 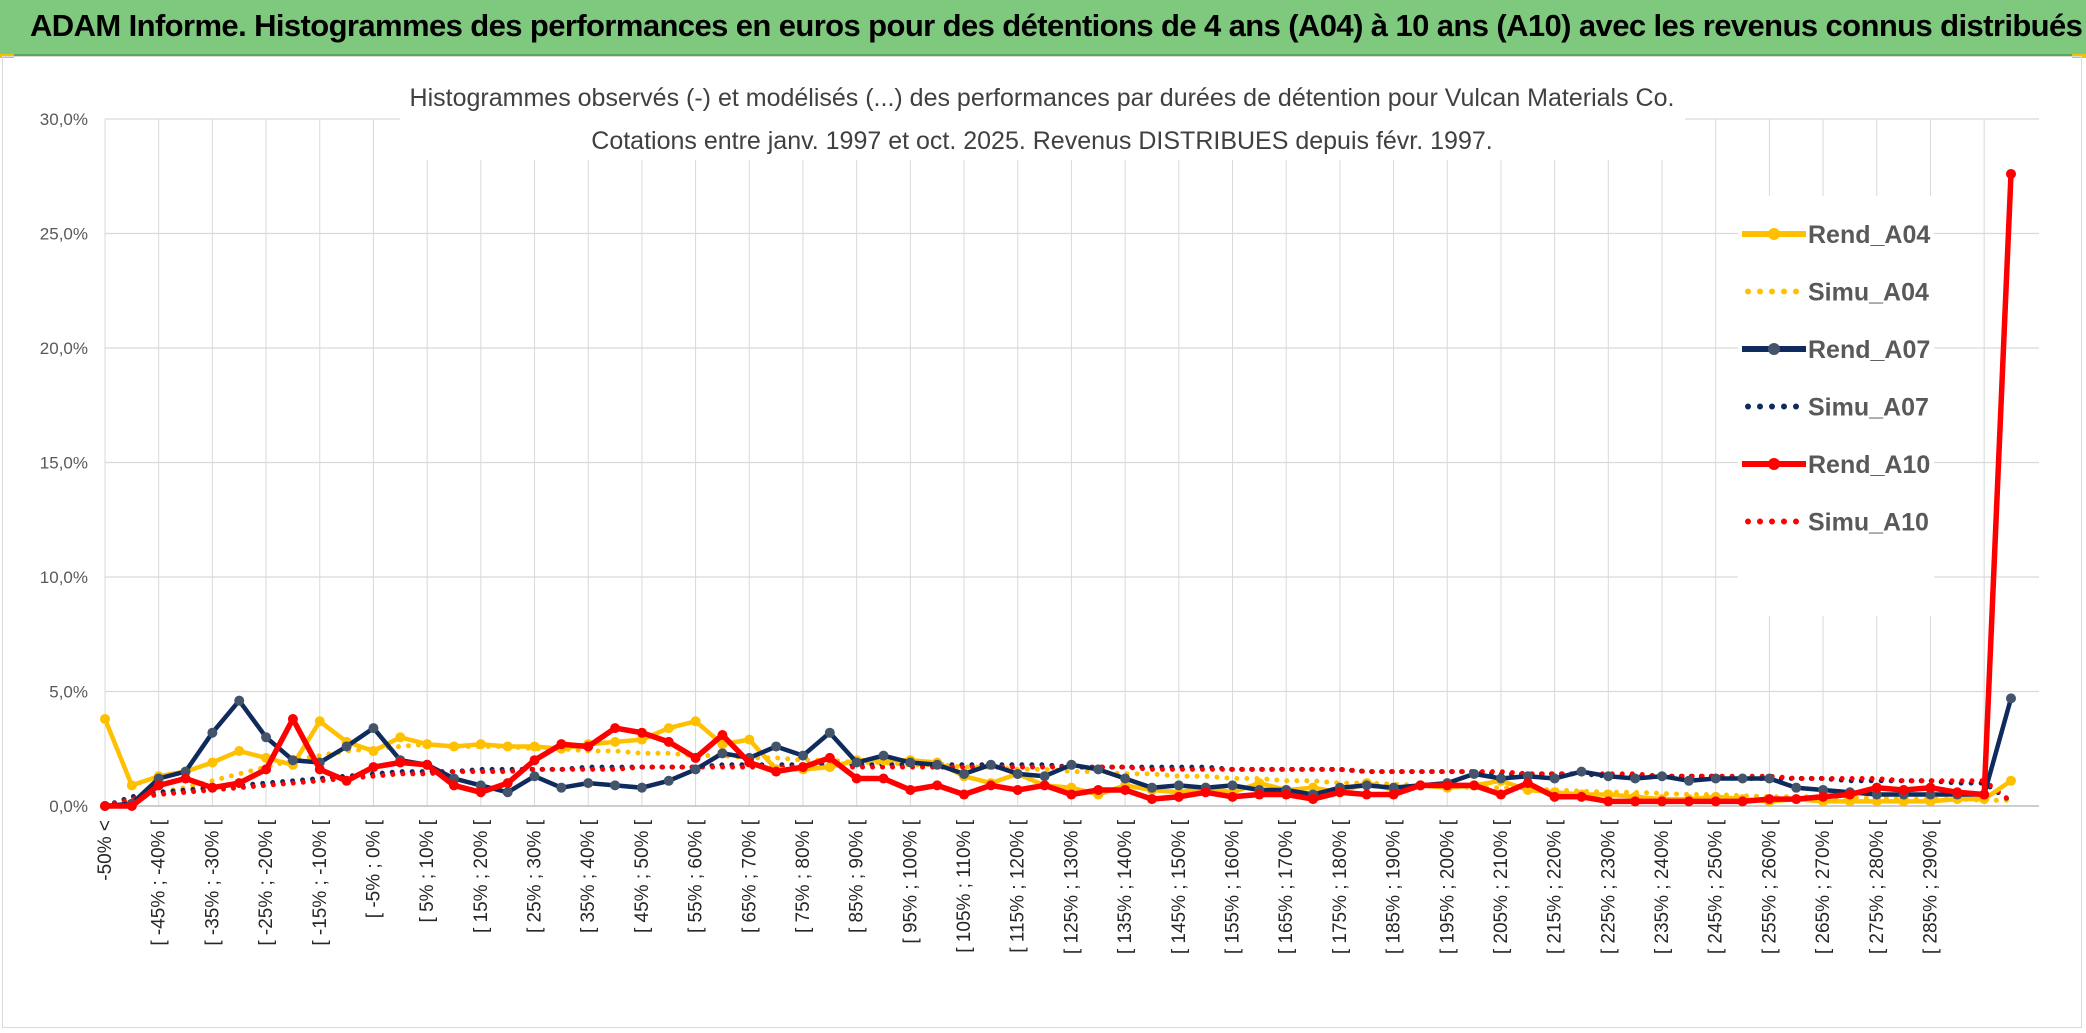 What do you see at coordinates (427, 870) in the screenshot?
I see `x-tick-label: [ 5% ; 10% [` at bounding box center [427, 870].